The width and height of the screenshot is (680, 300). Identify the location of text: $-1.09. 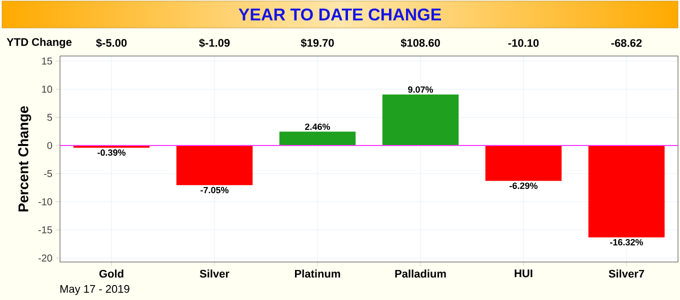
(214, 43).